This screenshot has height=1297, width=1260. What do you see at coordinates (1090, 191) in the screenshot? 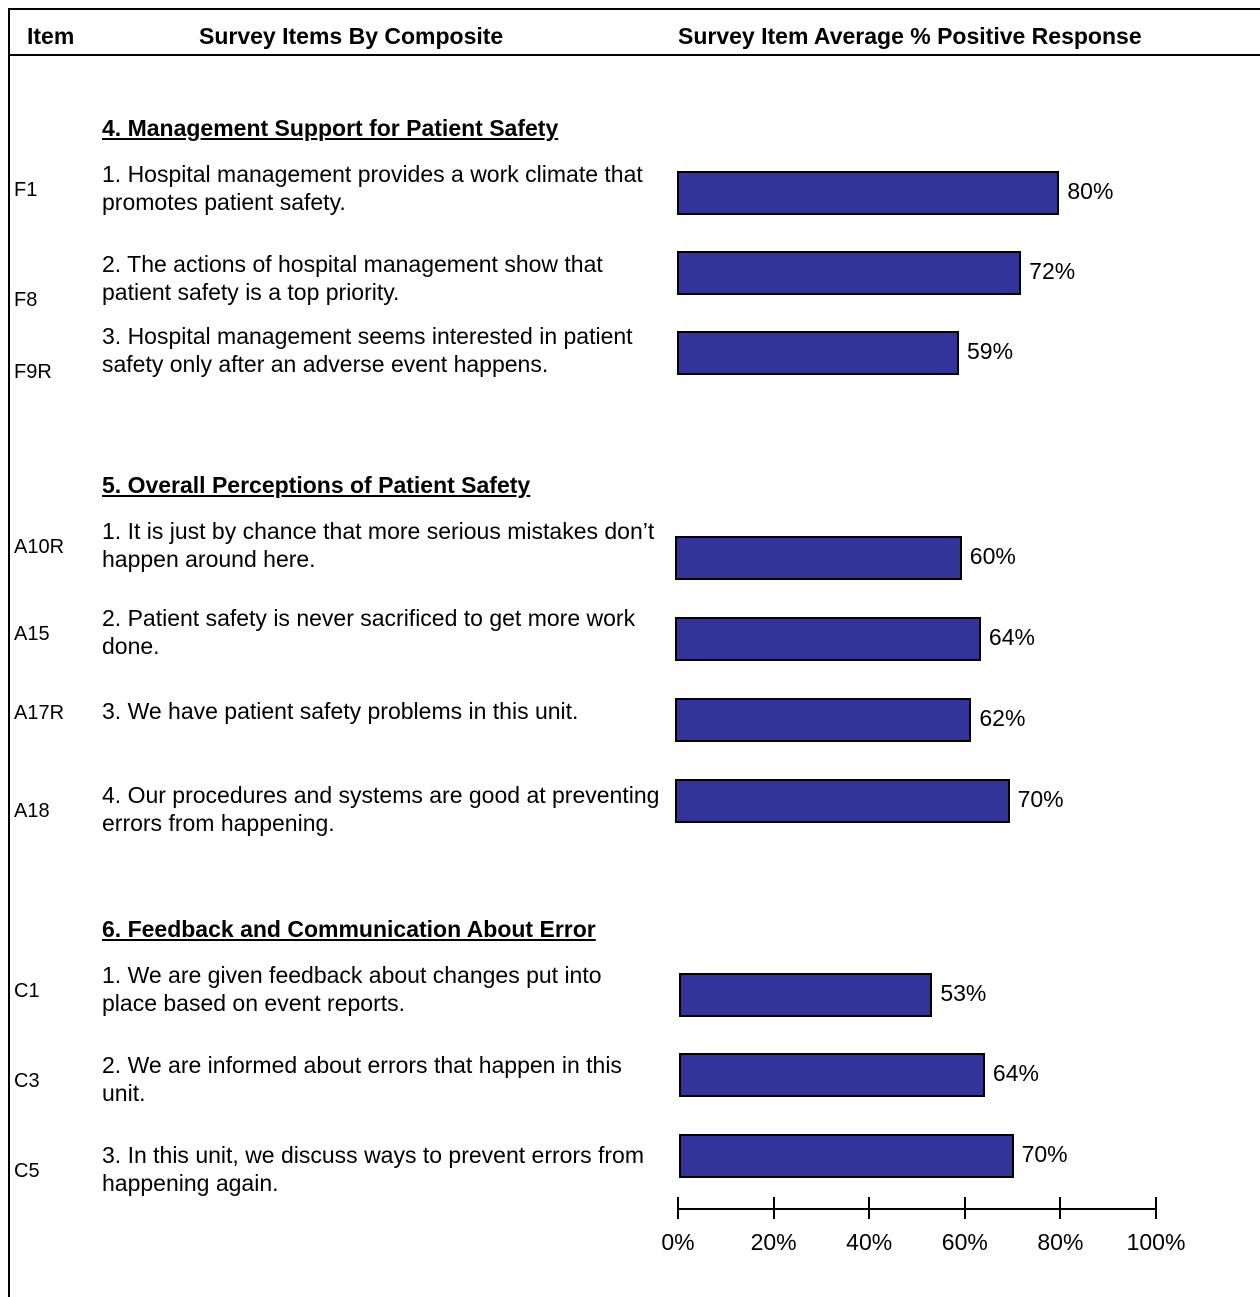
I see `data-label: 80%` at bounding box center [1090, 191].